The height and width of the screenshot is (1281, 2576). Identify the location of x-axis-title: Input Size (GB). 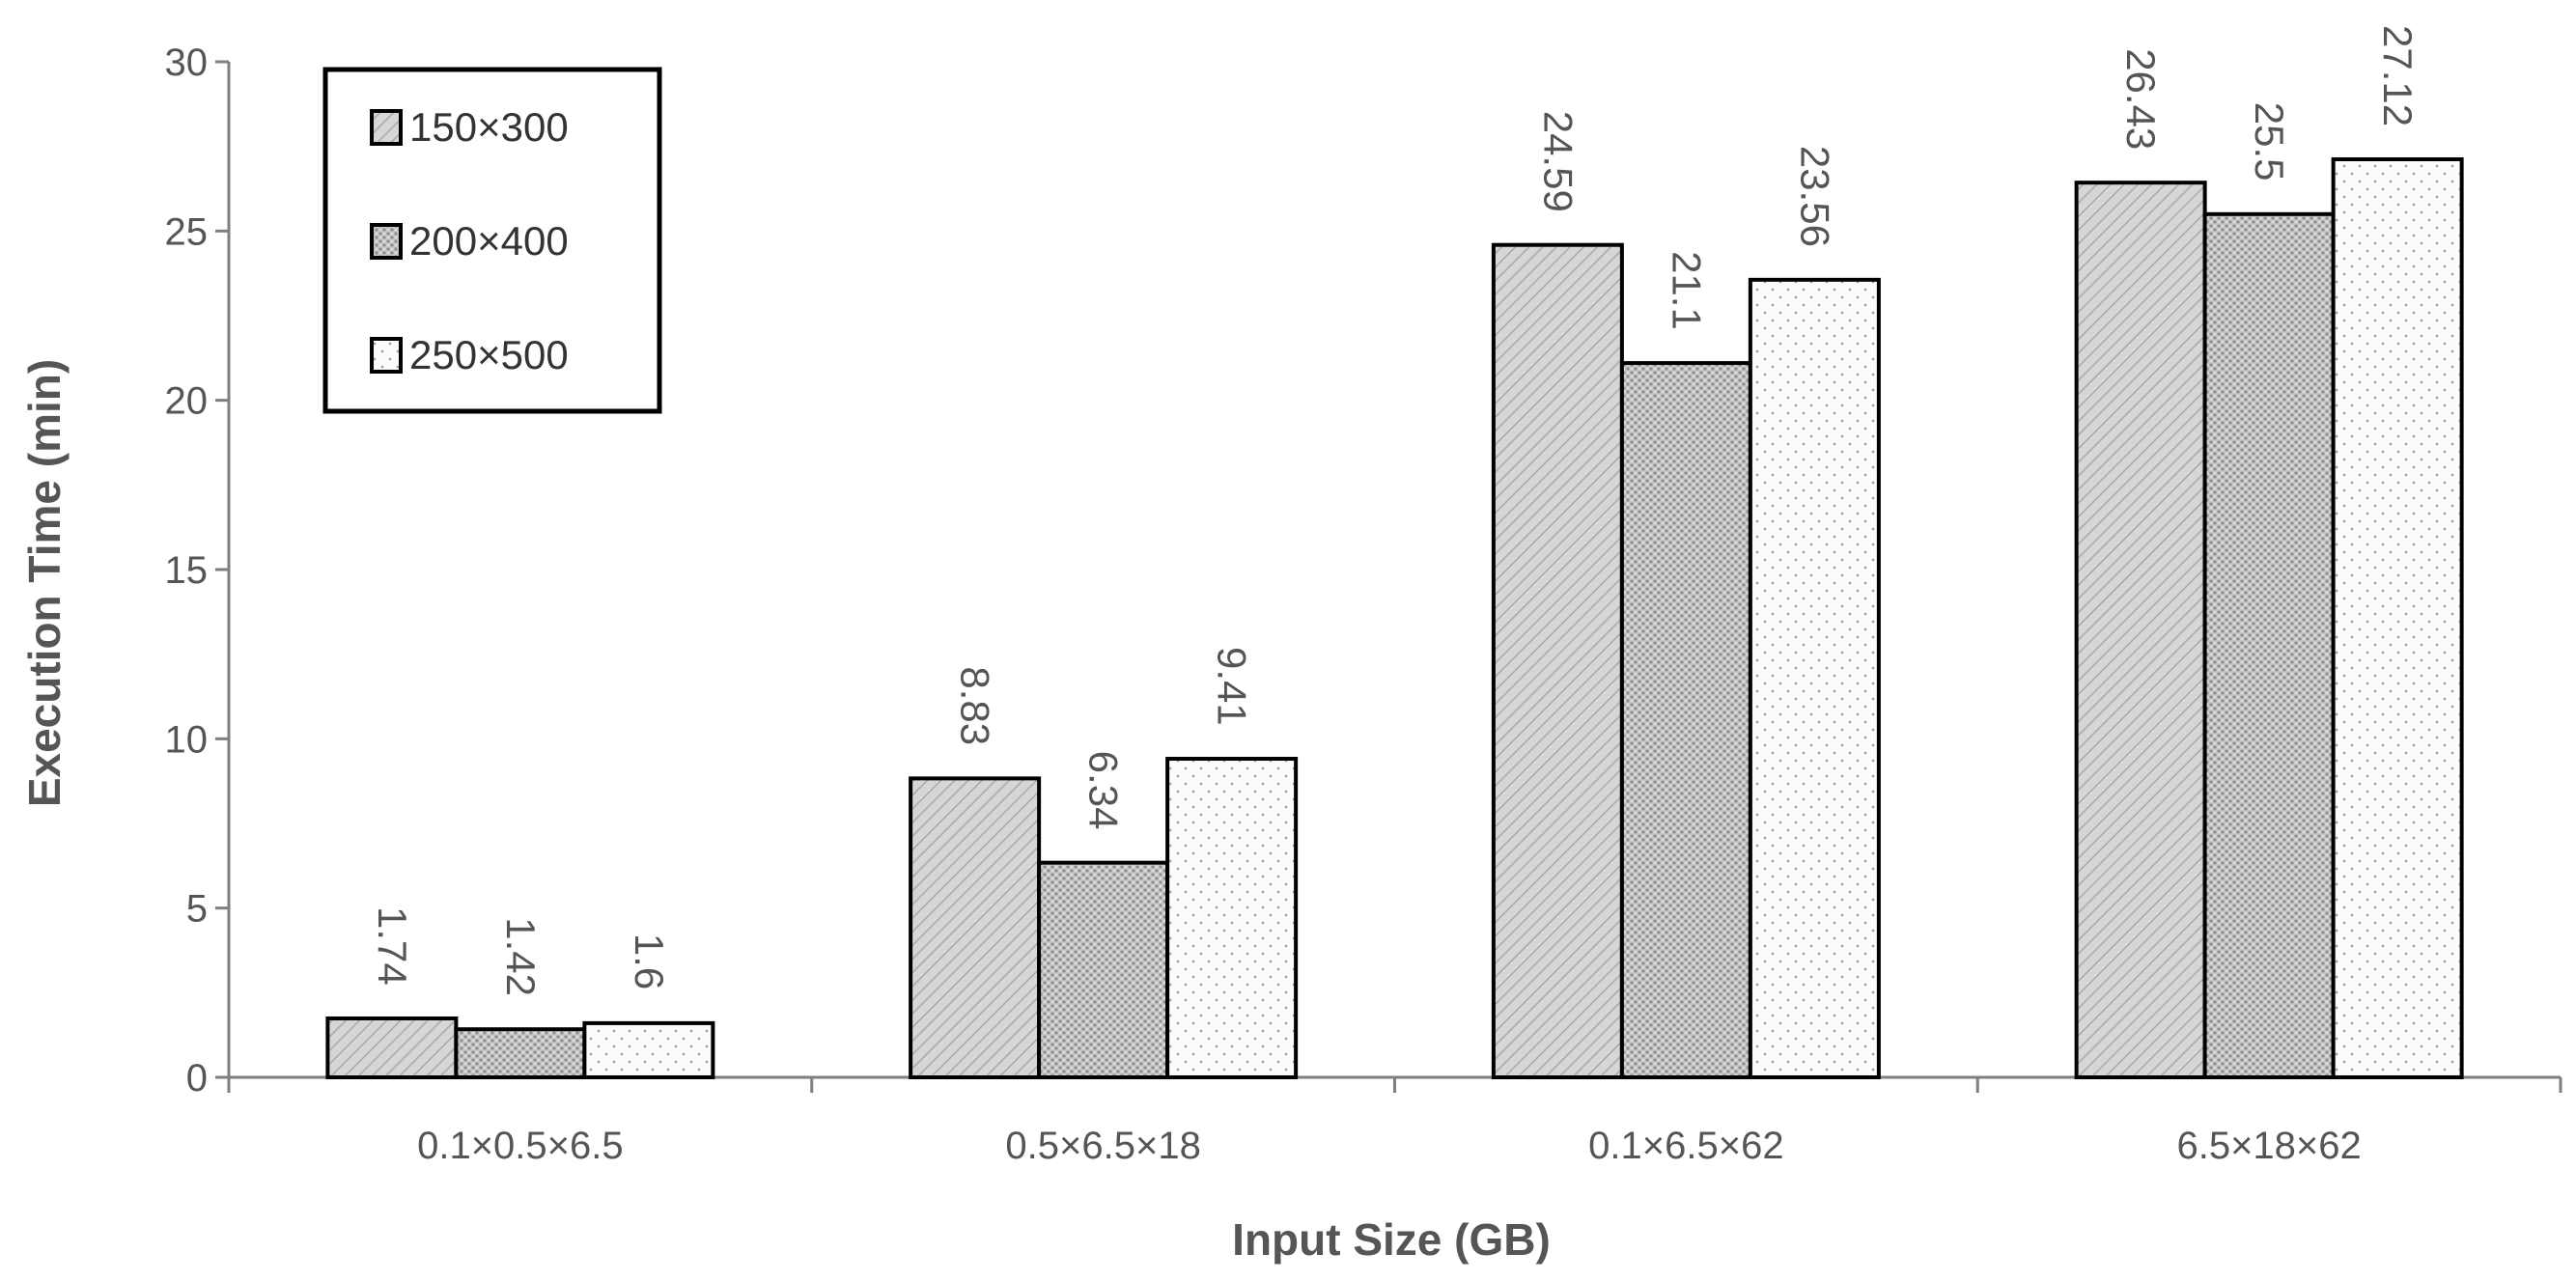
(1392, 1239).